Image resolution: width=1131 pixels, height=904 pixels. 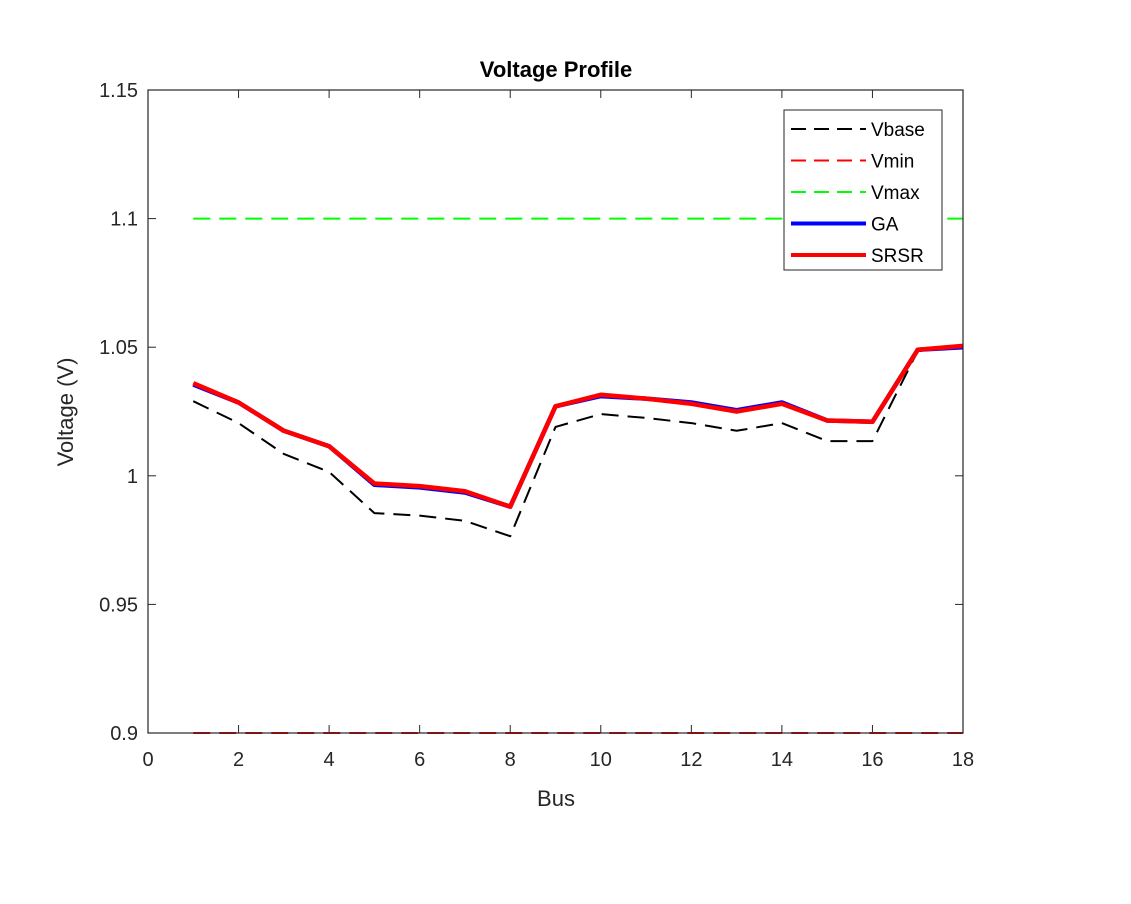 I want to click on y-tick-label: 0.9, so click(x=124, y=734).